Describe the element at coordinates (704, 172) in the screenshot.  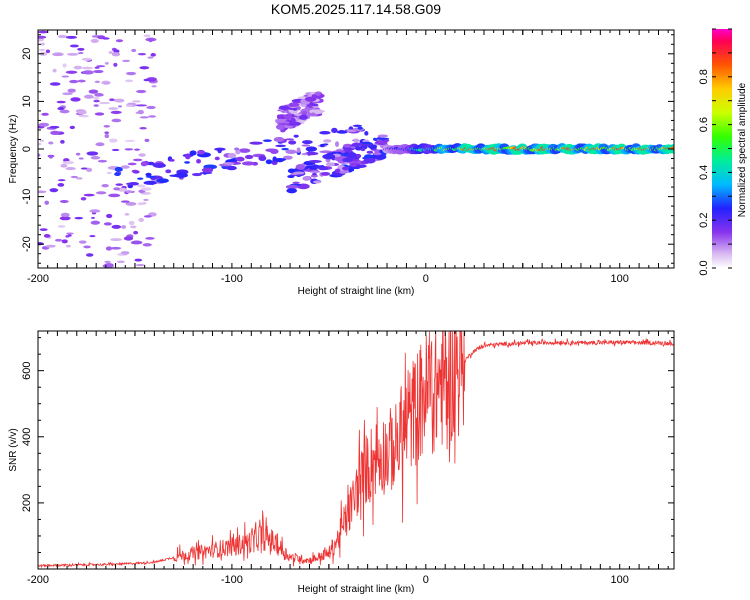
I see `colorbar-tick-label: 0.4` at that location.